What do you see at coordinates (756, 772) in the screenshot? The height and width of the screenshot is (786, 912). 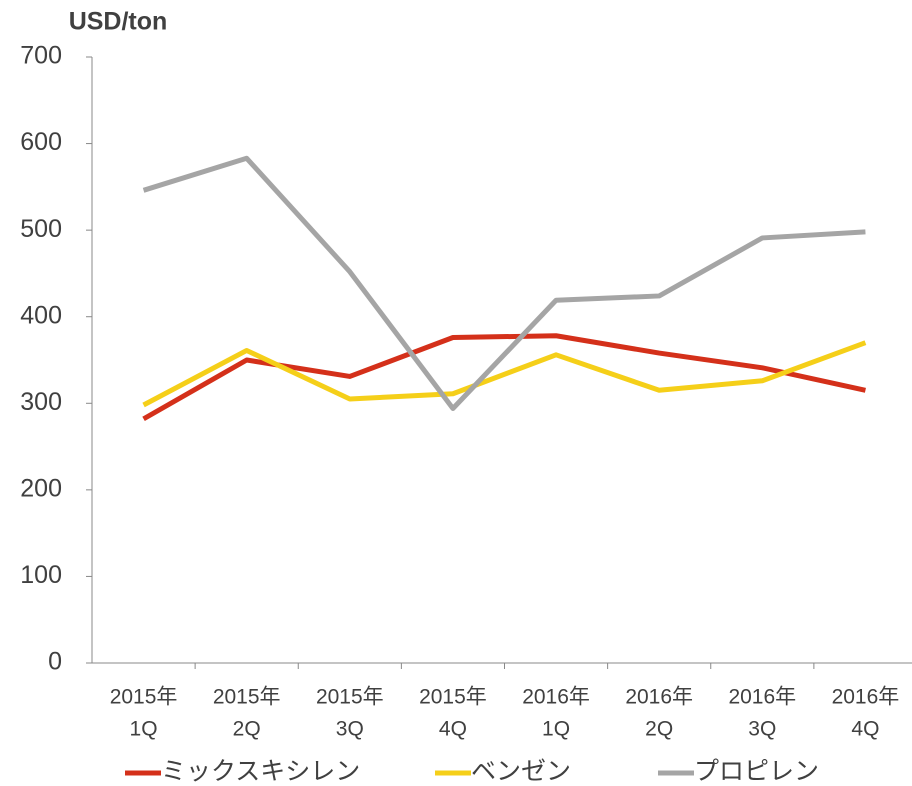 I see `legend-label: プロピレン` at bounding box center [756, 772].